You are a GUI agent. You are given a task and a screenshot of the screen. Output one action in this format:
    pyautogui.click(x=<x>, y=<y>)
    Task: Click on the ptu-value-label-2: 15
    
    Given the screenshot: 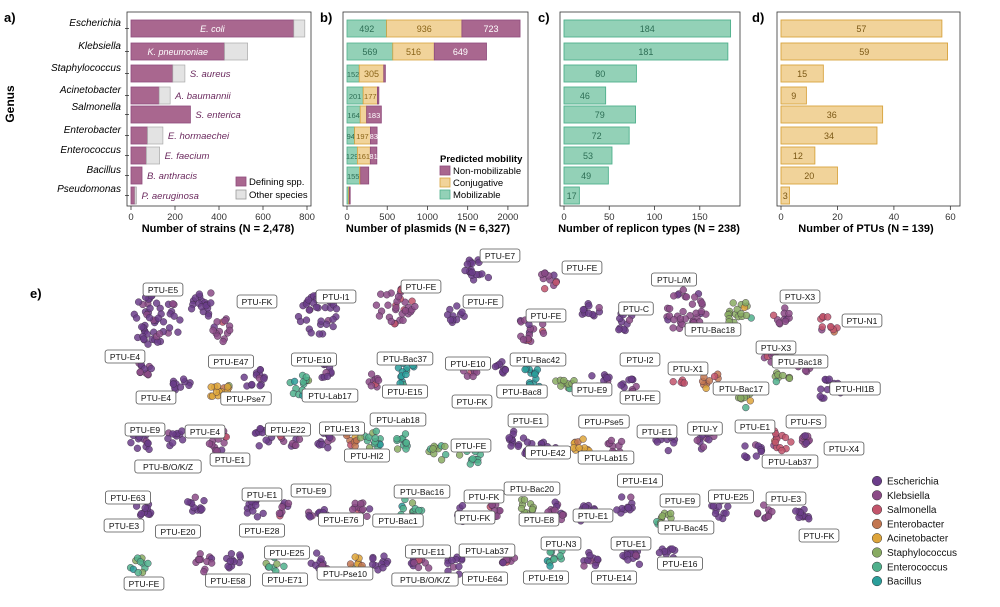 What is the action you would take?
    pyautogui.click(x=802, y=74)
    